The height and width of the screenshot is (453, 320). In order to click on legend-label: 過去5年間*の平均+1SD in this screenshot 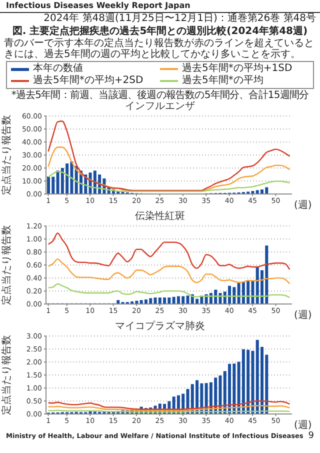, I will do `click(237, 68)`.